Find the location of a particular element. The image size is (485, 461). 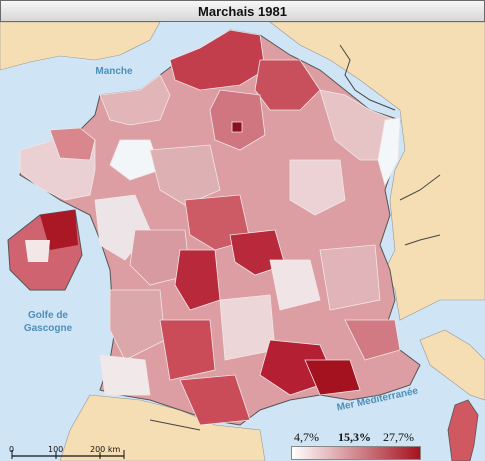

dept-lot is located at coordinates (187, 350).